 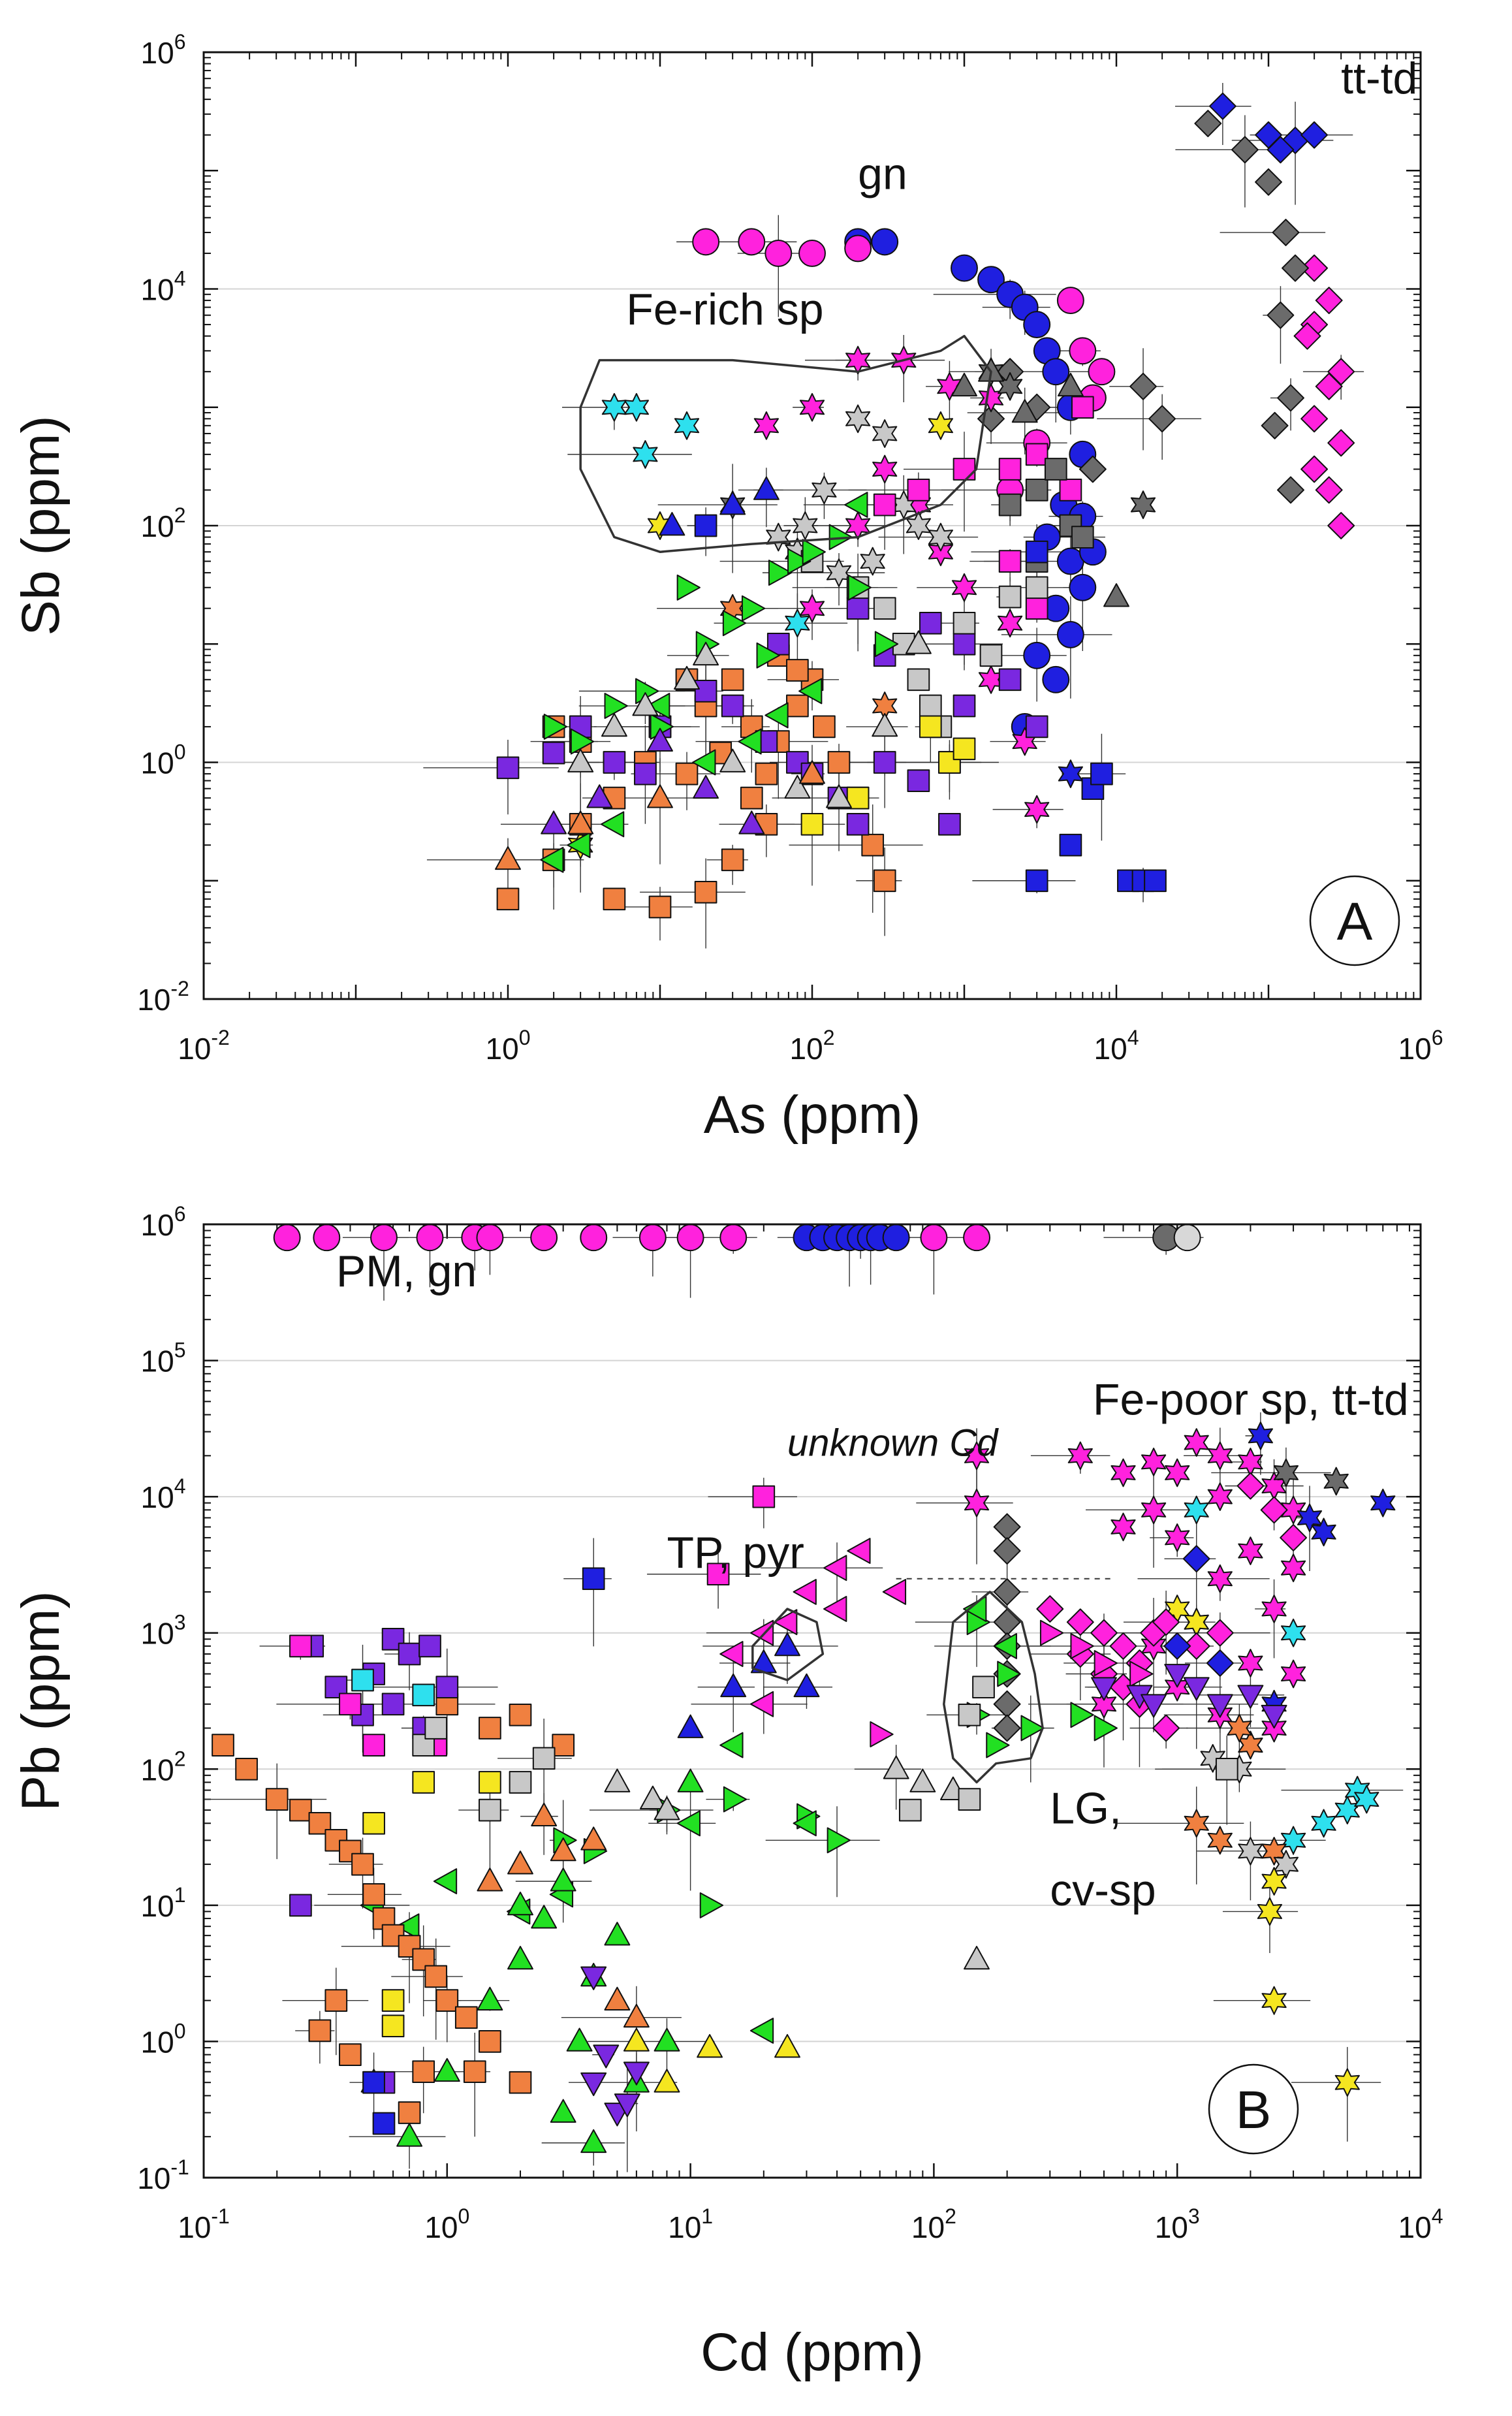 What do you see at coordinates (933, 2224) in the screenshot?
I see `x-tick-label: 10²` at bounding box center [933, 2224].